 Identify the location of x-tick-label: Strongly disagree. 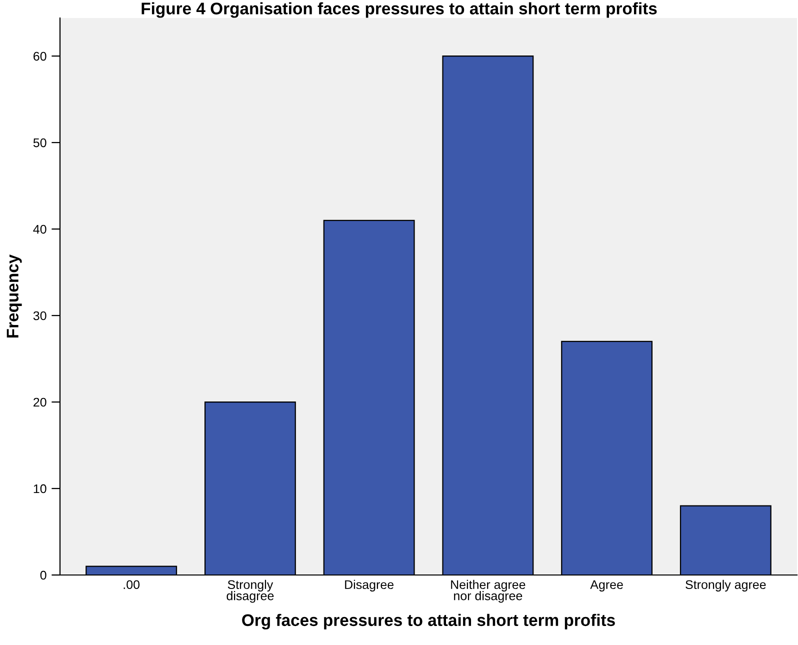
(250, 591).